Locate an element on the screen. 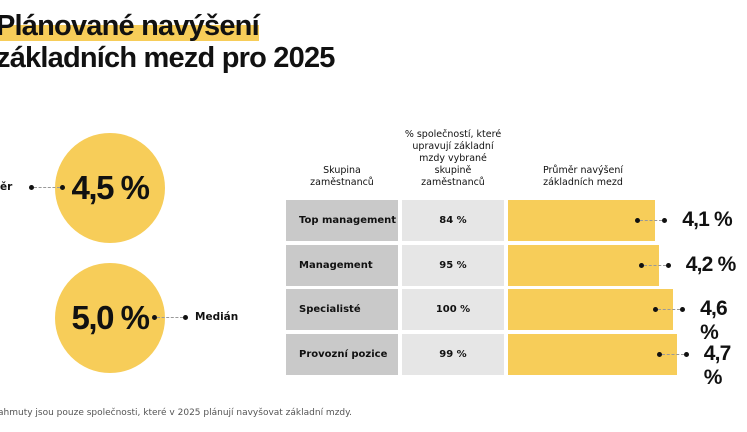 The image size is (747, 432). mean-circle: 4,5 % is located at coordinates (110, 188).